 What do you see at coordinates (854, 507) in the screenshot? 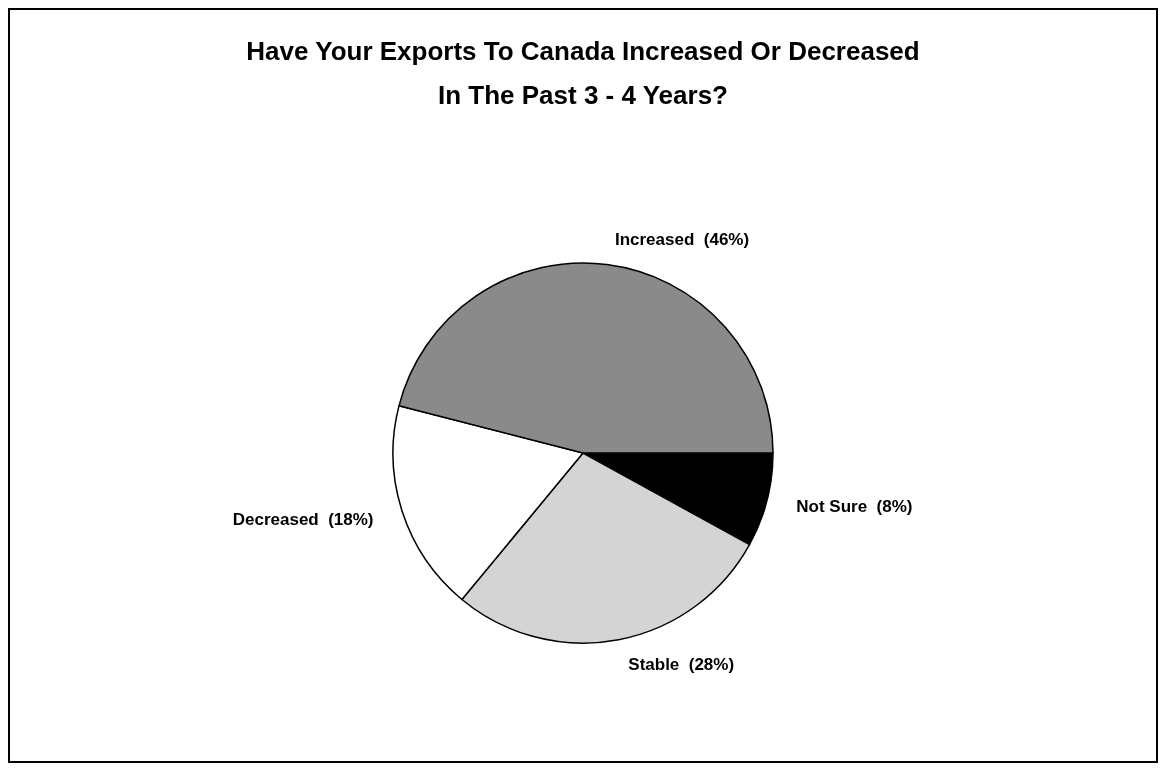
I see `slice-label: Not Sure (8%)` at bounding box center [854, 507].